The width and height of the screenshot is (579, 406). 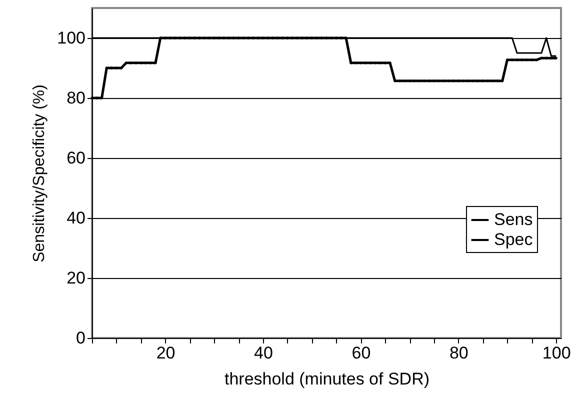 I want to click on x-tick-label: 100, so click(x=556, y=353).